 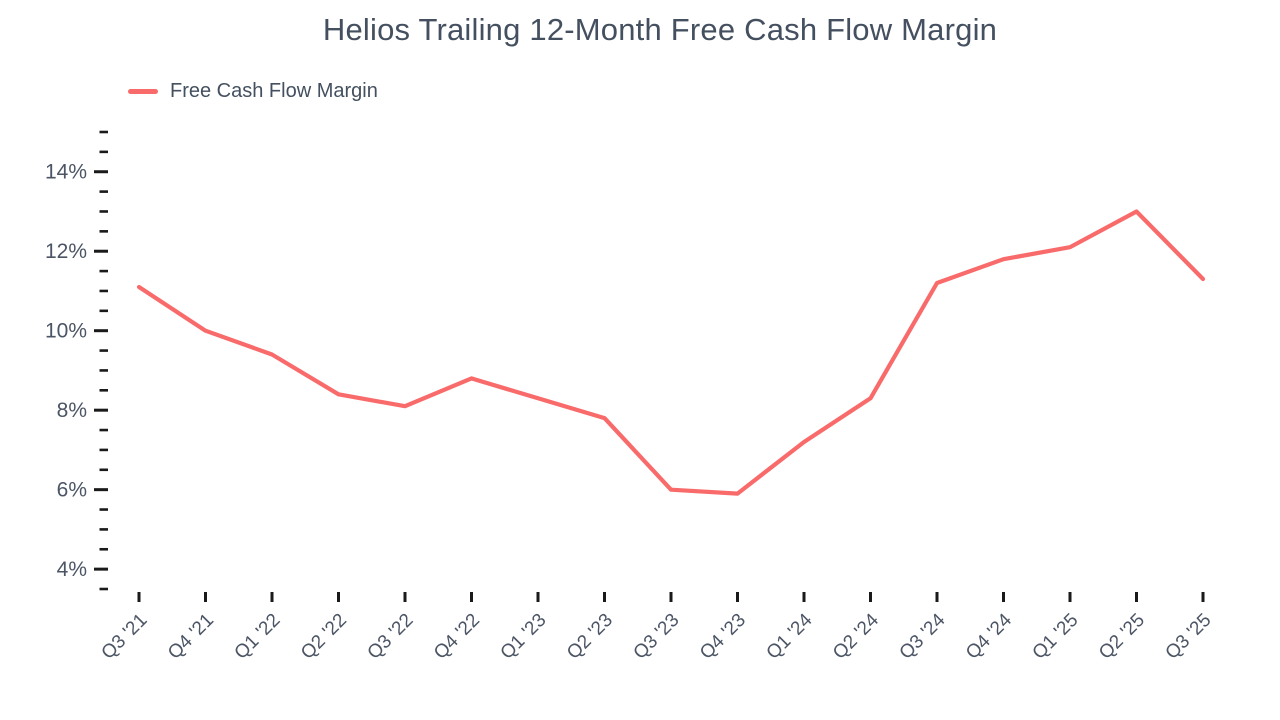 What do you see at coordinates (657, 637) in the screenshot?
I see `x-axis-label: Q3 '23` at bounding box center [657, 637].